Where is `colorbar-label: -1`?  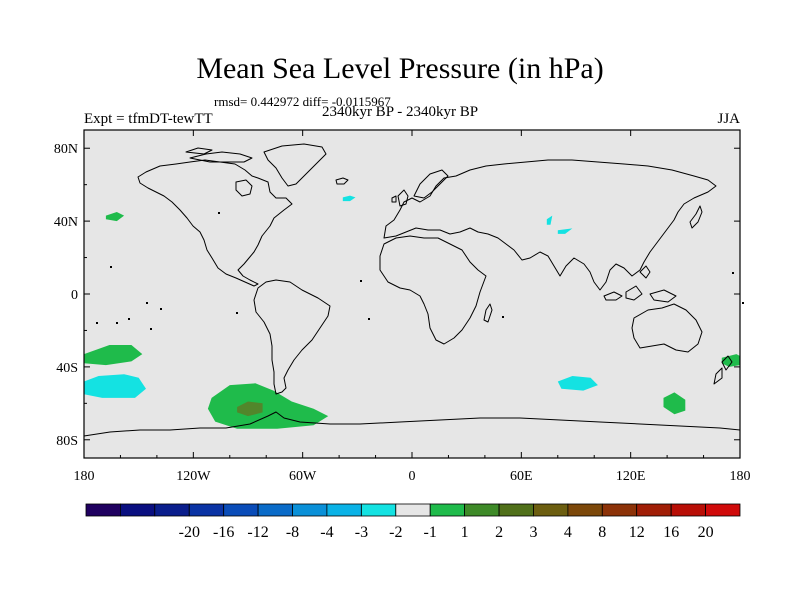
colorbar-label: -1 is located at coordinates (430, 532).